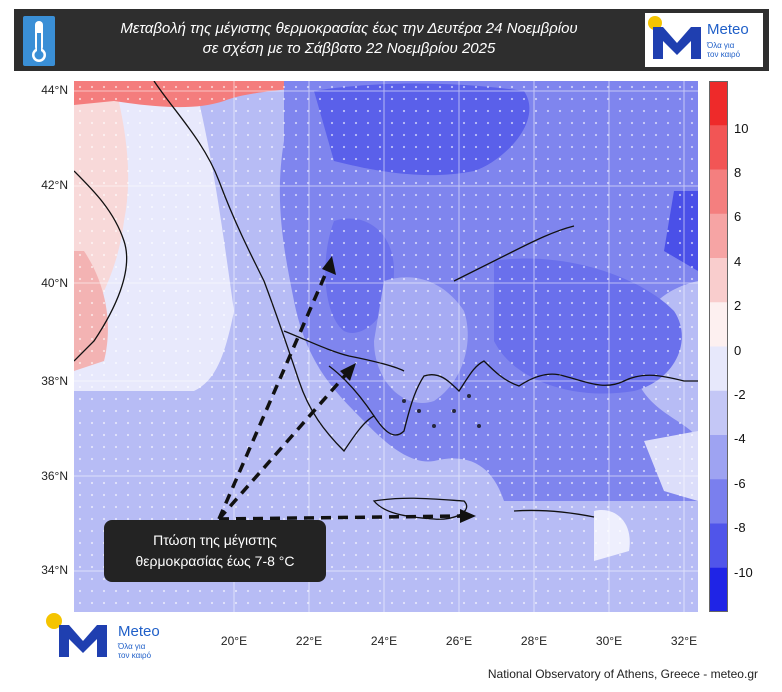 The image size is (782, 692). I want to click on logo-m-icon, so click(677, 43).